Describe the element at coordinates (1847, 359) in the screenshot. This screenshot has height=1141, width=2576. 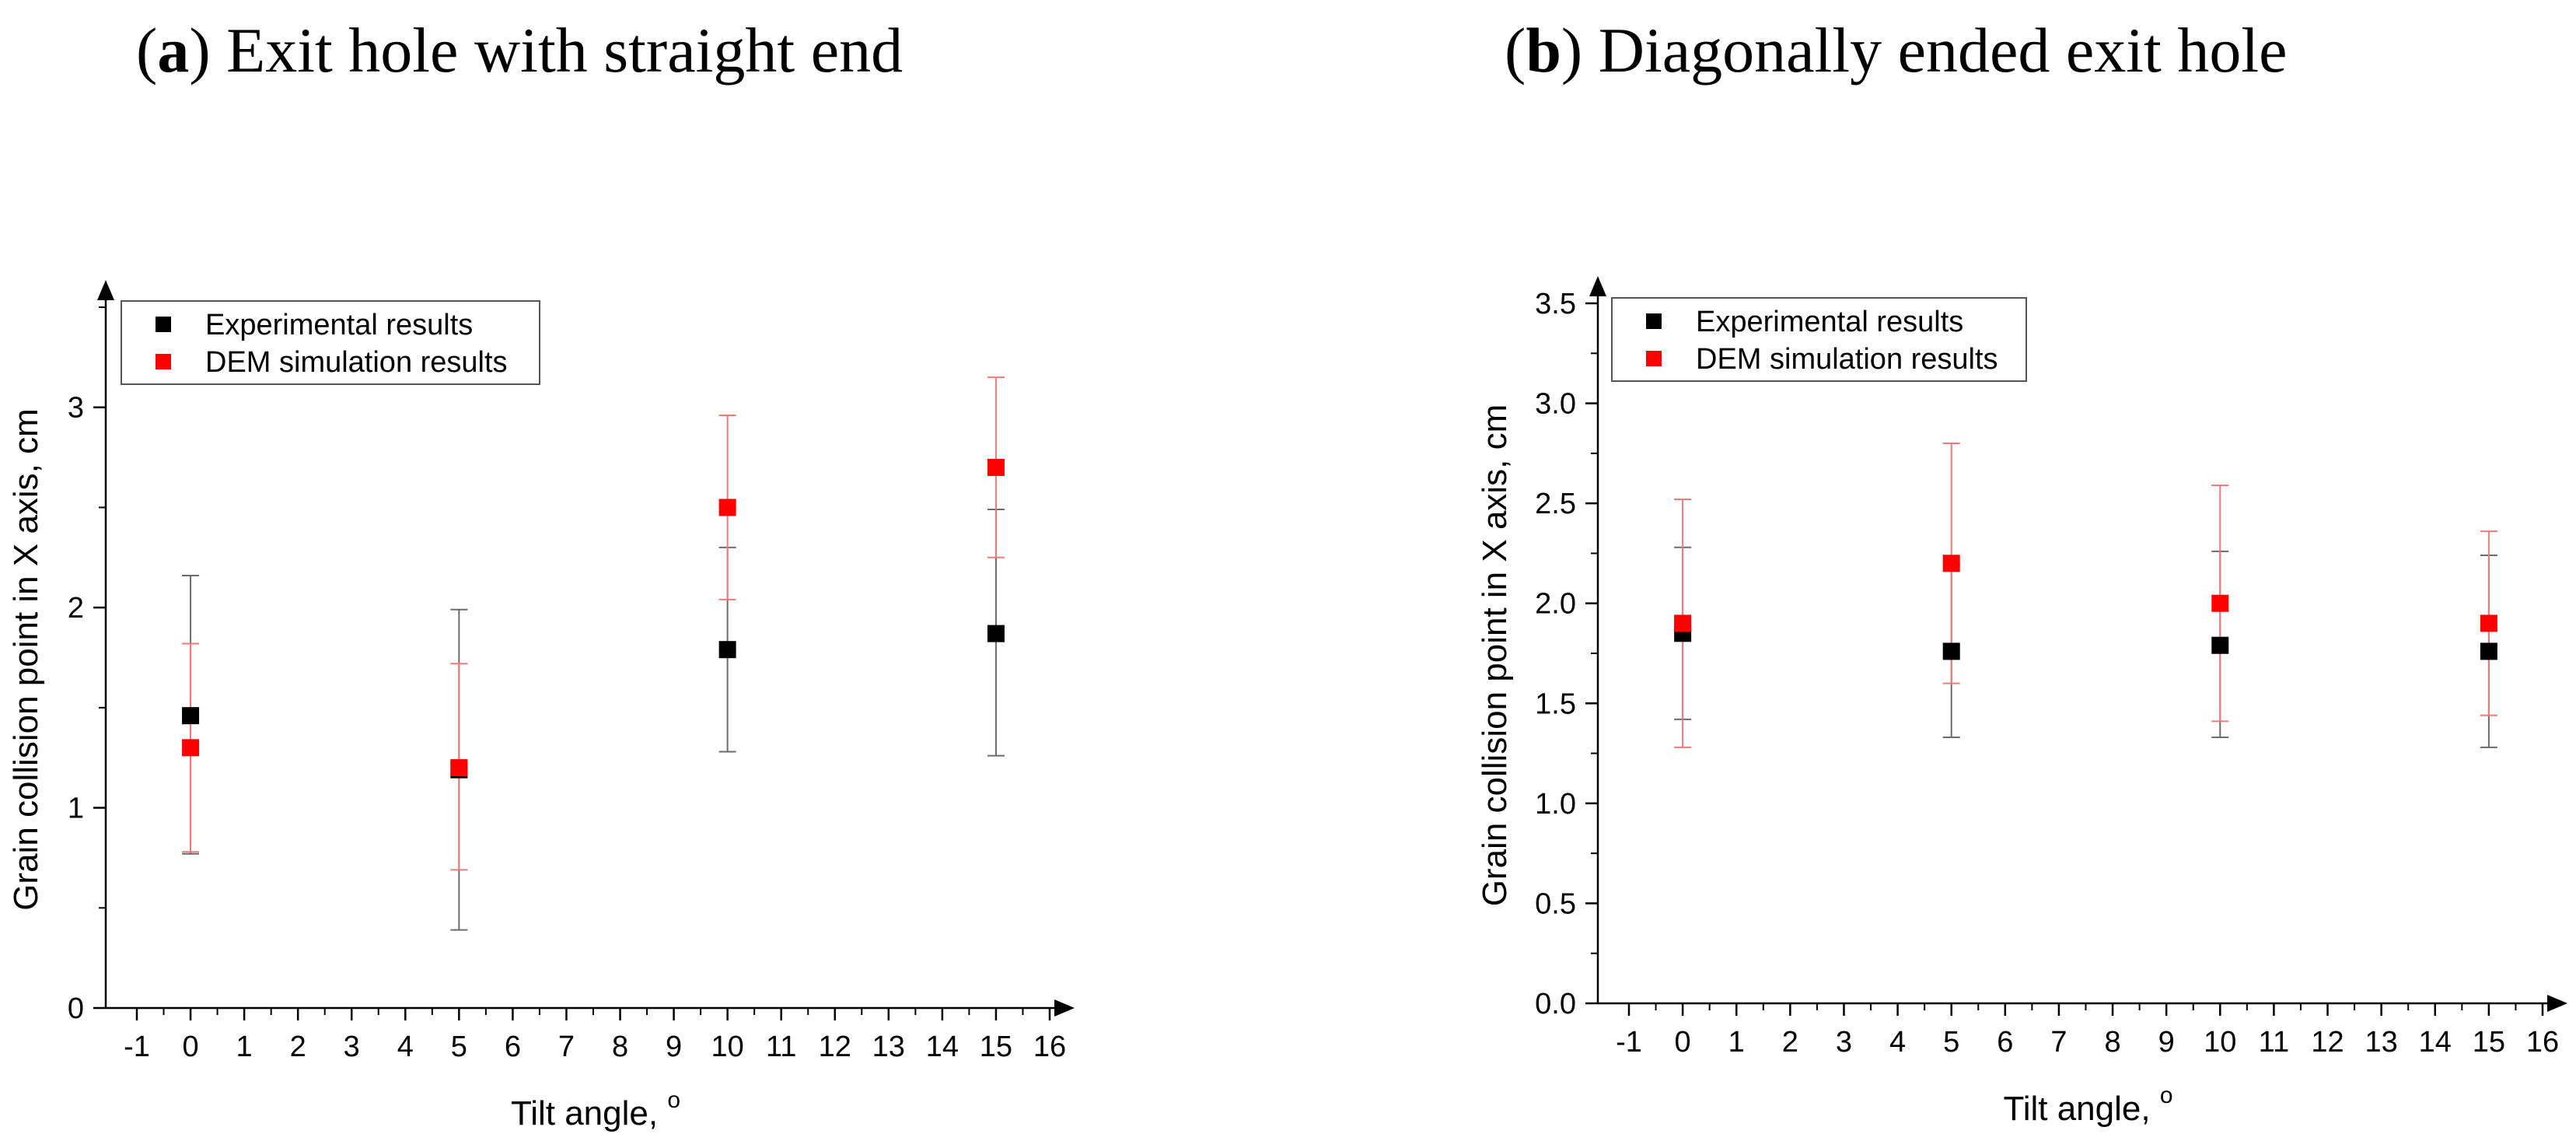
I see `legend-label: DEM simulation results` at that location.